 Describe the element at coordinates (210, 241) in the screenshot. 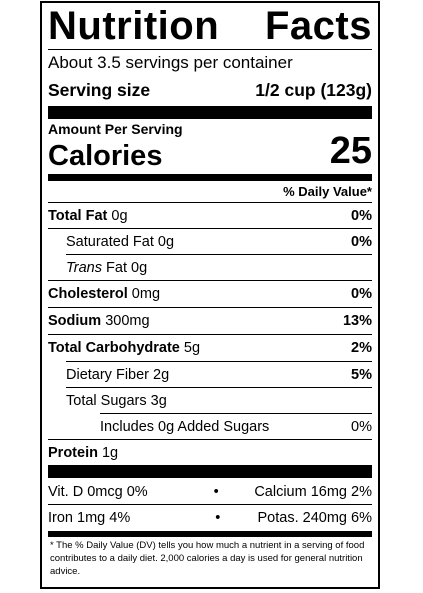

I see `saturated-fat-row: Saturated Fat 0g 0%` at that location.